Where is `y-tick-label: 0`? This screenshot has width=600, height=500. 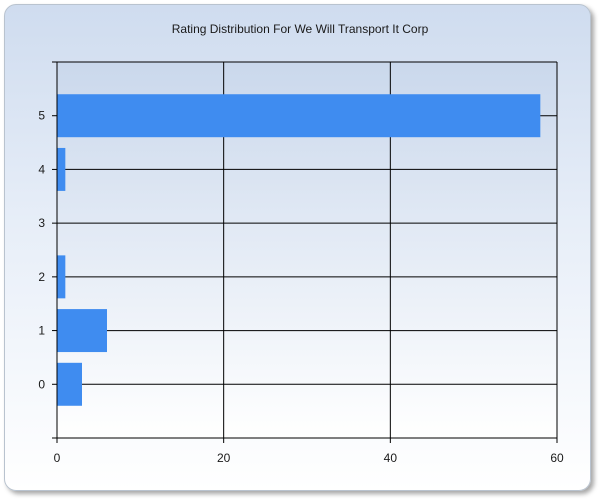 y-tick-label: 0 is located at coordinates (41, 384).